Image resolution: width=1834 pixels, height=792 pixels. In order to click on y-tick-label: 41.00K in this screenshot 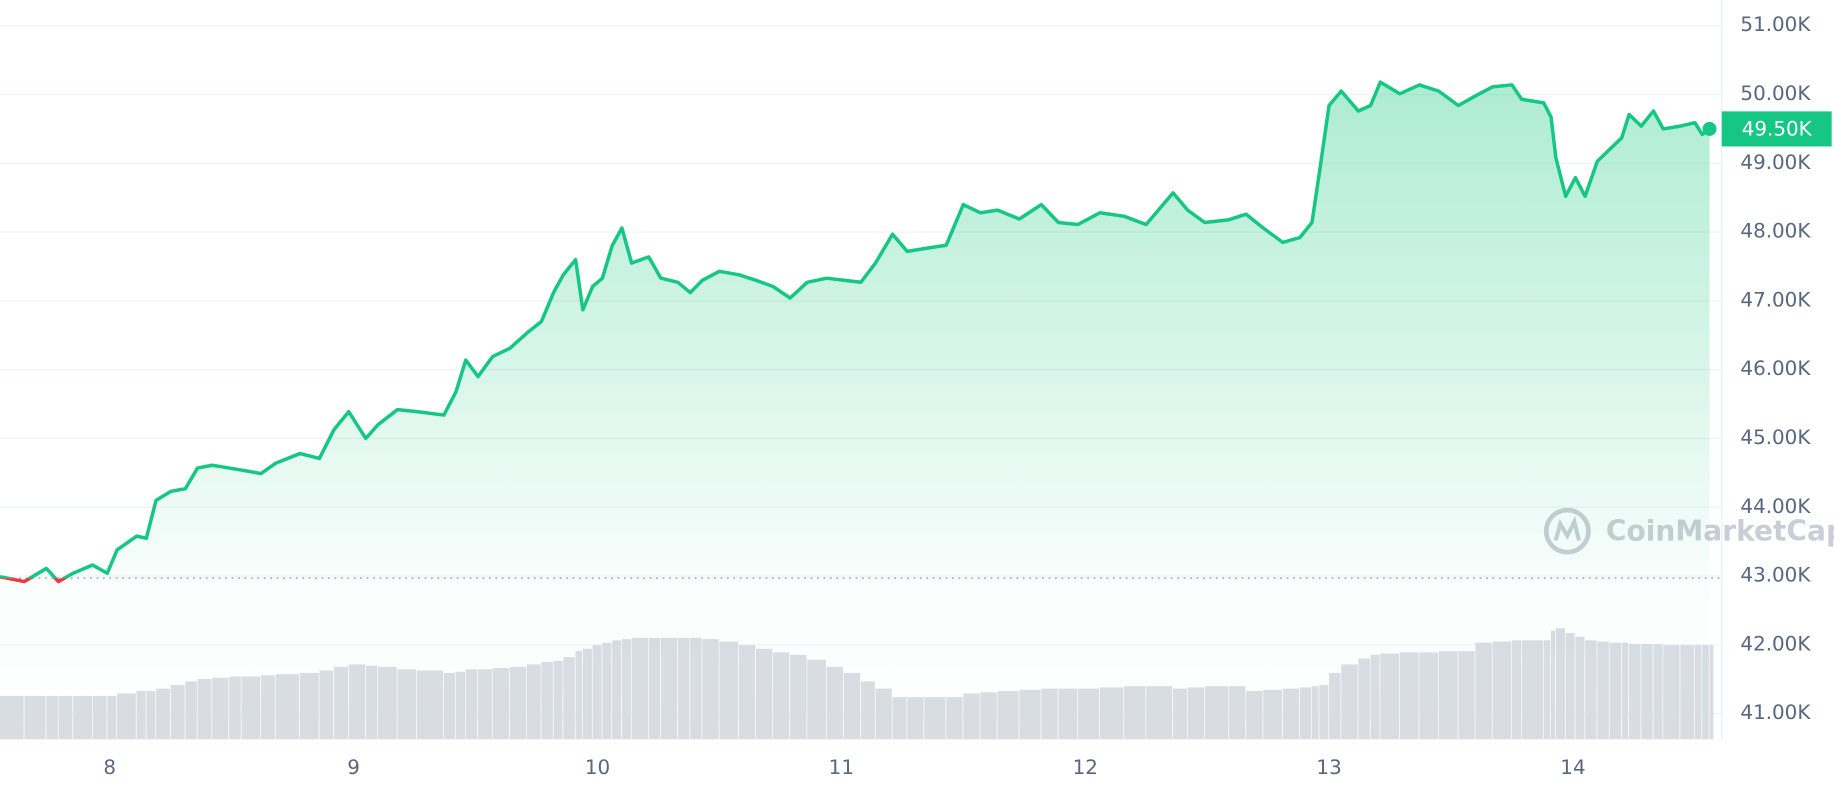, I will do `click(1775, 712)`.